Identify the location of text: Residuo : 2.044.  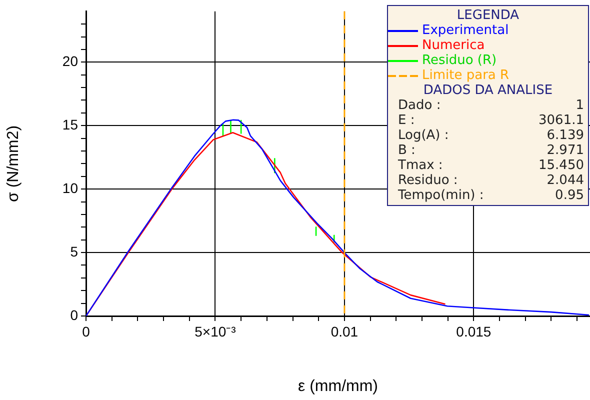
(491, 180).